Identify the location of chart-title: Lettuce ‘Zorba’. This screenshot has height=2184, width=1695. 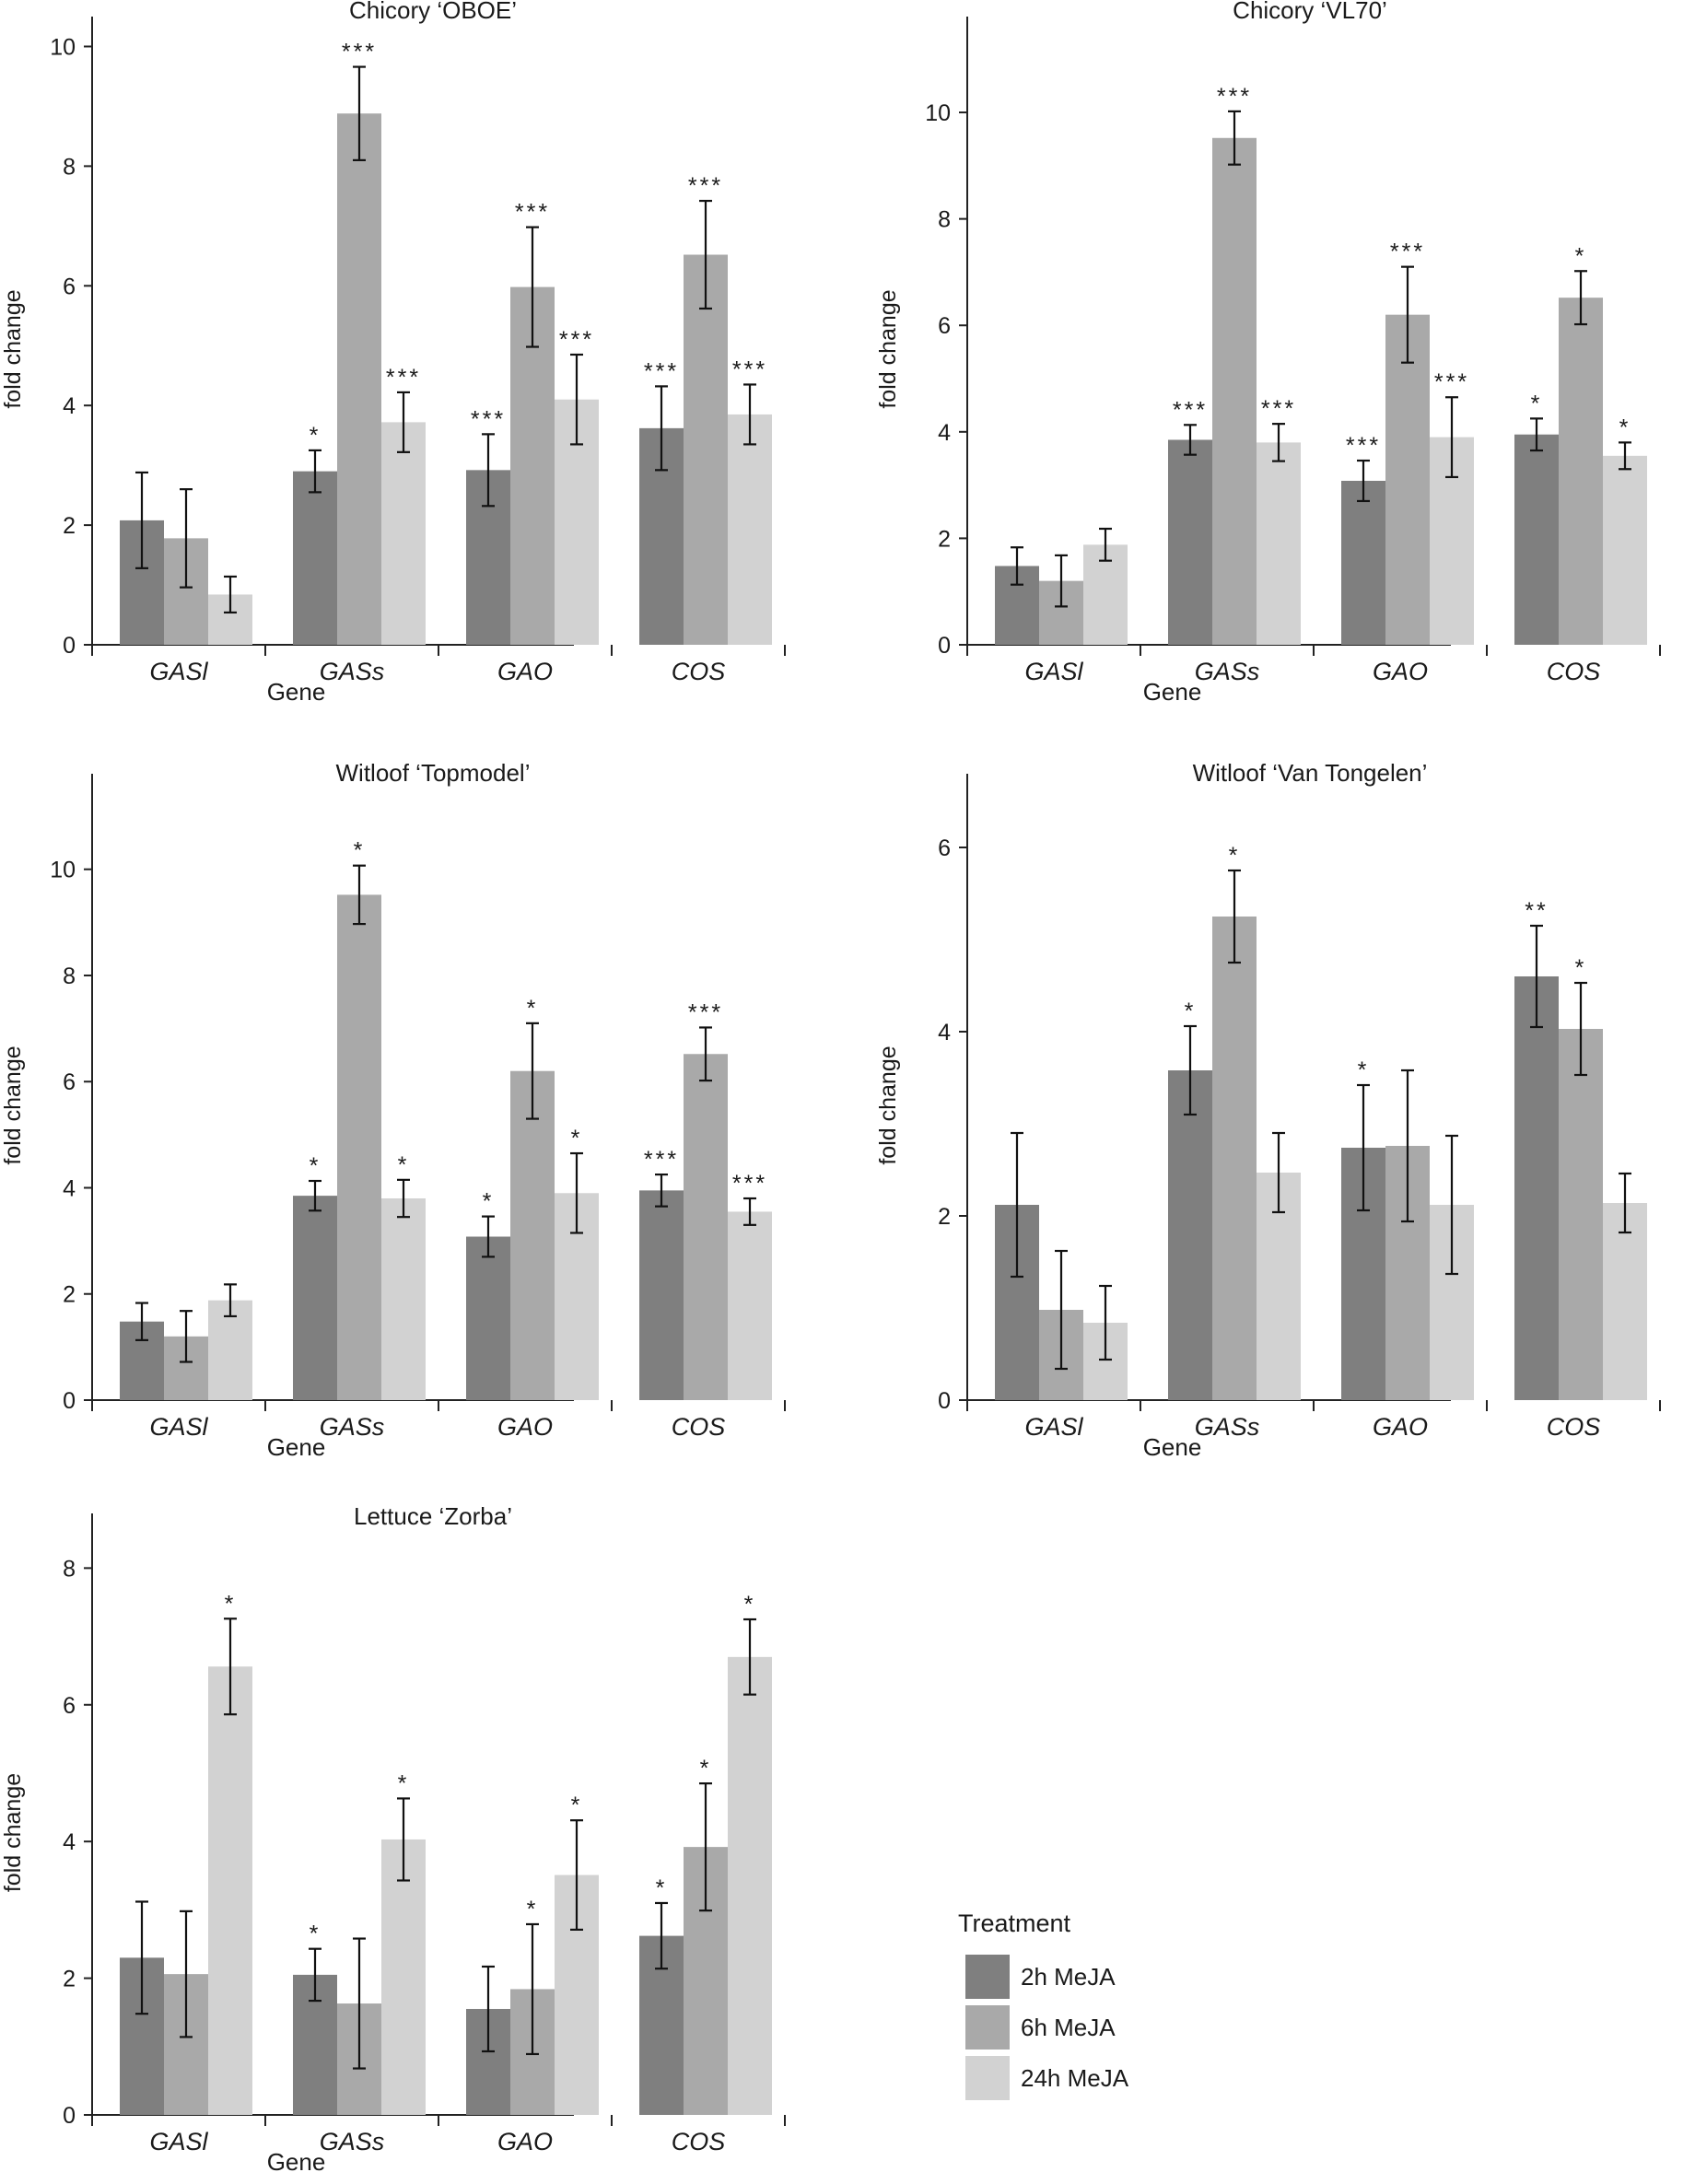
(433, 1516).